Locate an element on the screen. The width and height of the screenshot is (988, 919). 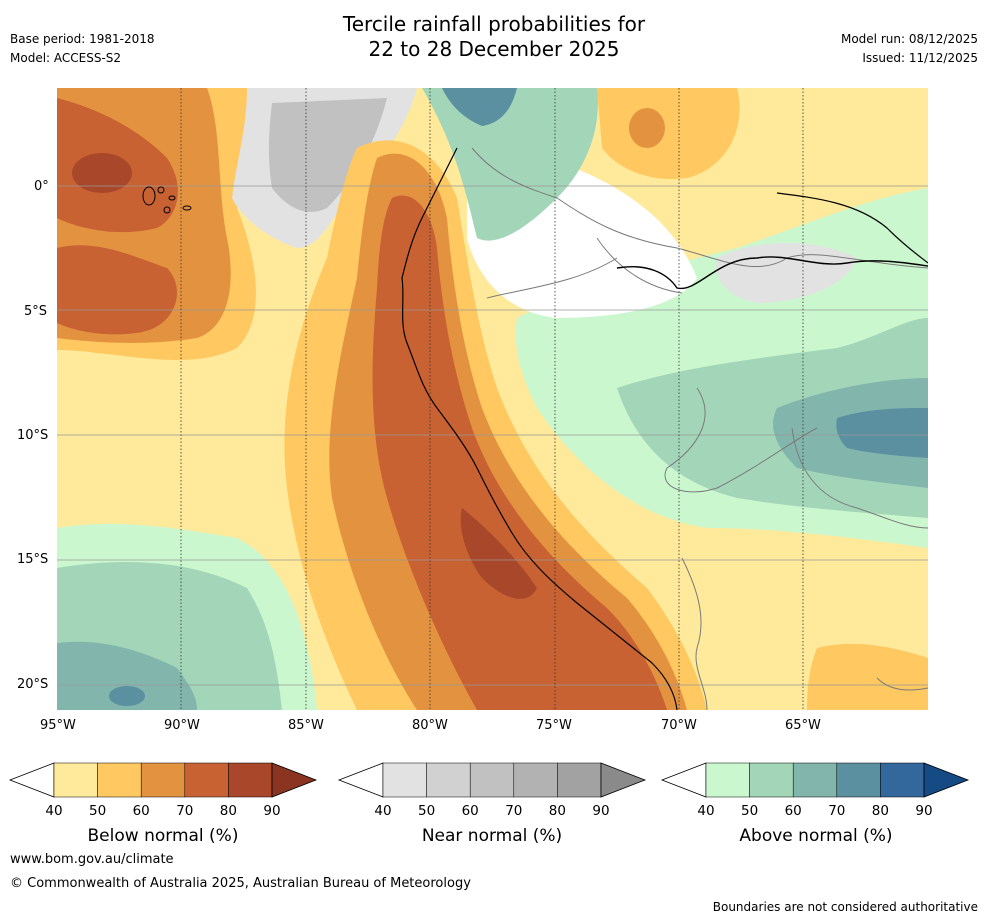
lon-tick-85w: 85°W is located at coordinates (306, 725).